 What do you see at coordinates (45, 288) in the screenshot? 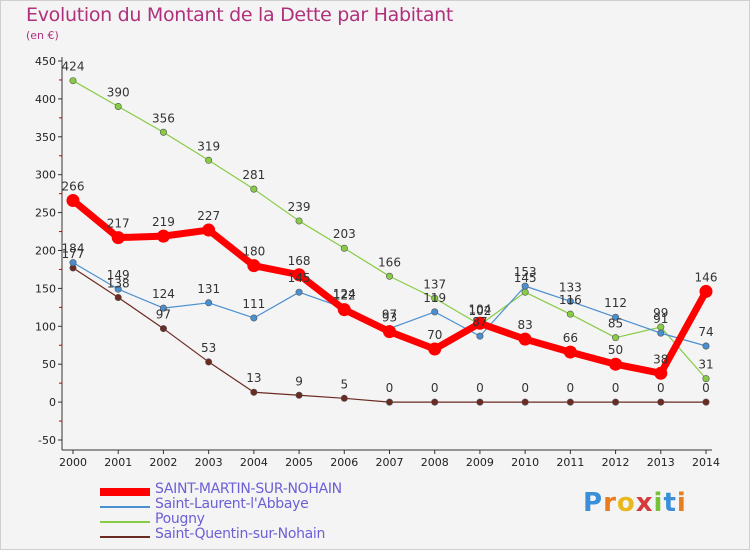
I see `y-tick-label: 150` at bounding box center [45, 288].